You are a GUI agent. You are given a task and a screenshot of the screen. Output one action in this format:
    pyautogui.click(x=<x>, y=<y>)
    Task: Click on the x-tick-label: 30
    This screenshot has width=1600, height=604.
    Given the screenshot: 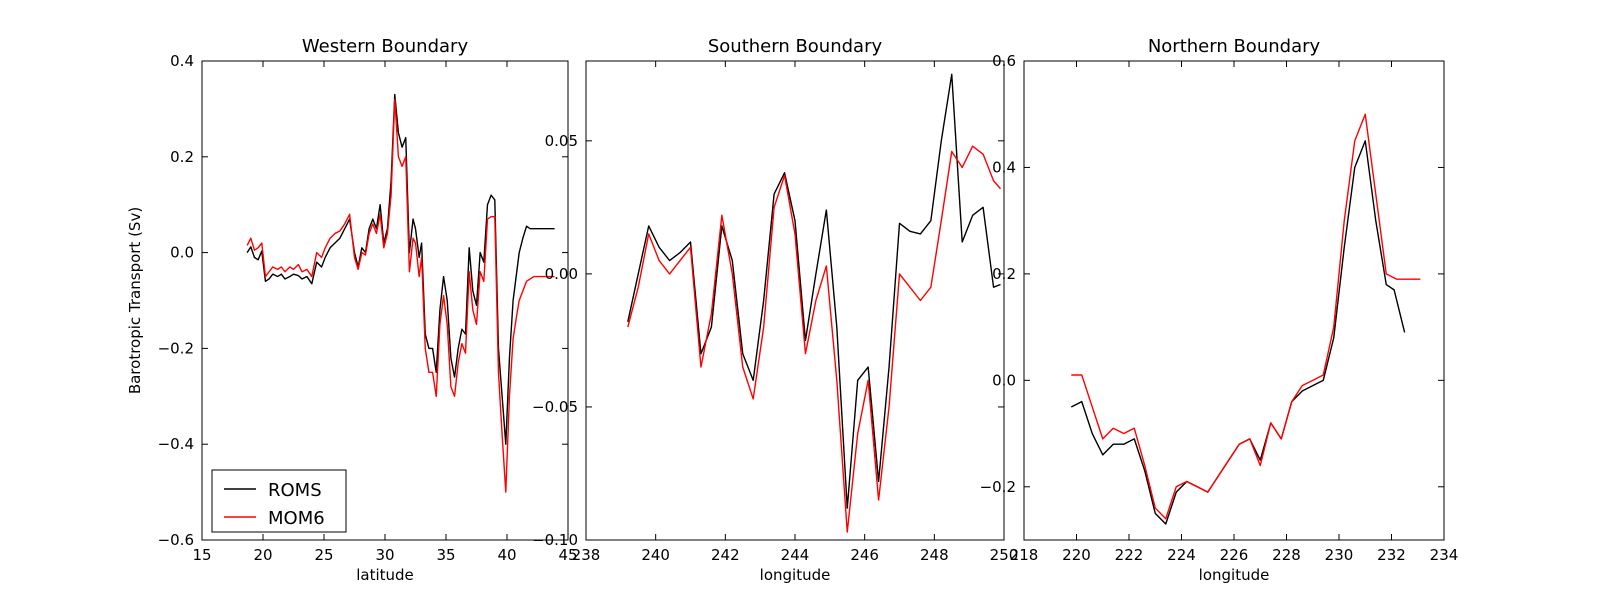 What is the action you would take?
    pyautogui.click(x=384, y=555)
    